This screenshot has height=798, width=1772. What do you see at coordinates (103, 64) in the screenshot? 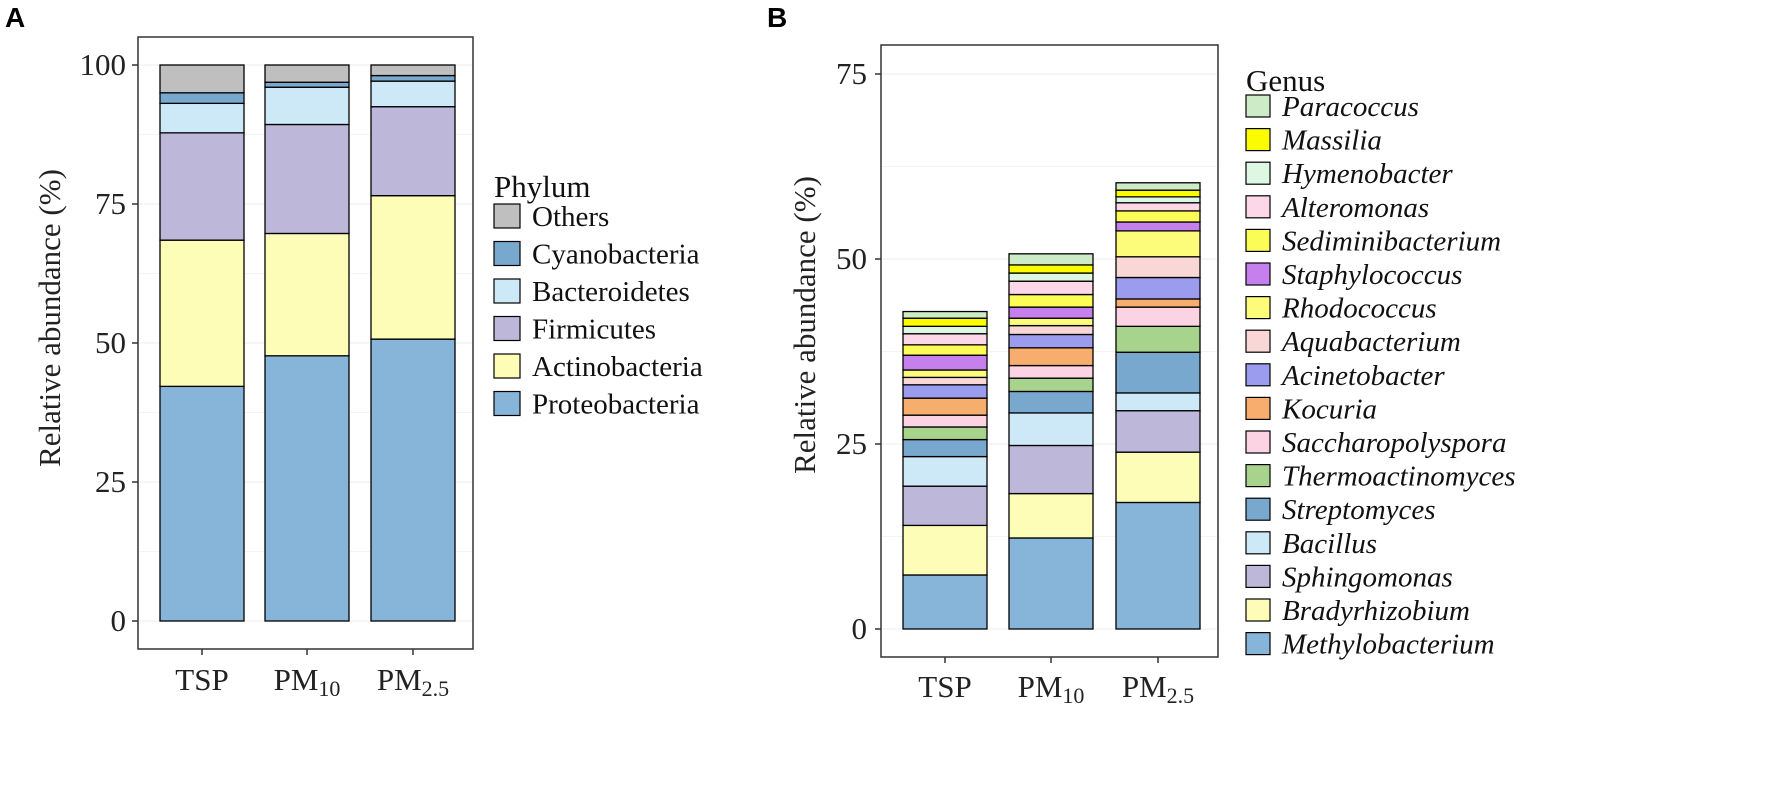
I see `y-tick-label: 100` at bounding box center [103, 64].